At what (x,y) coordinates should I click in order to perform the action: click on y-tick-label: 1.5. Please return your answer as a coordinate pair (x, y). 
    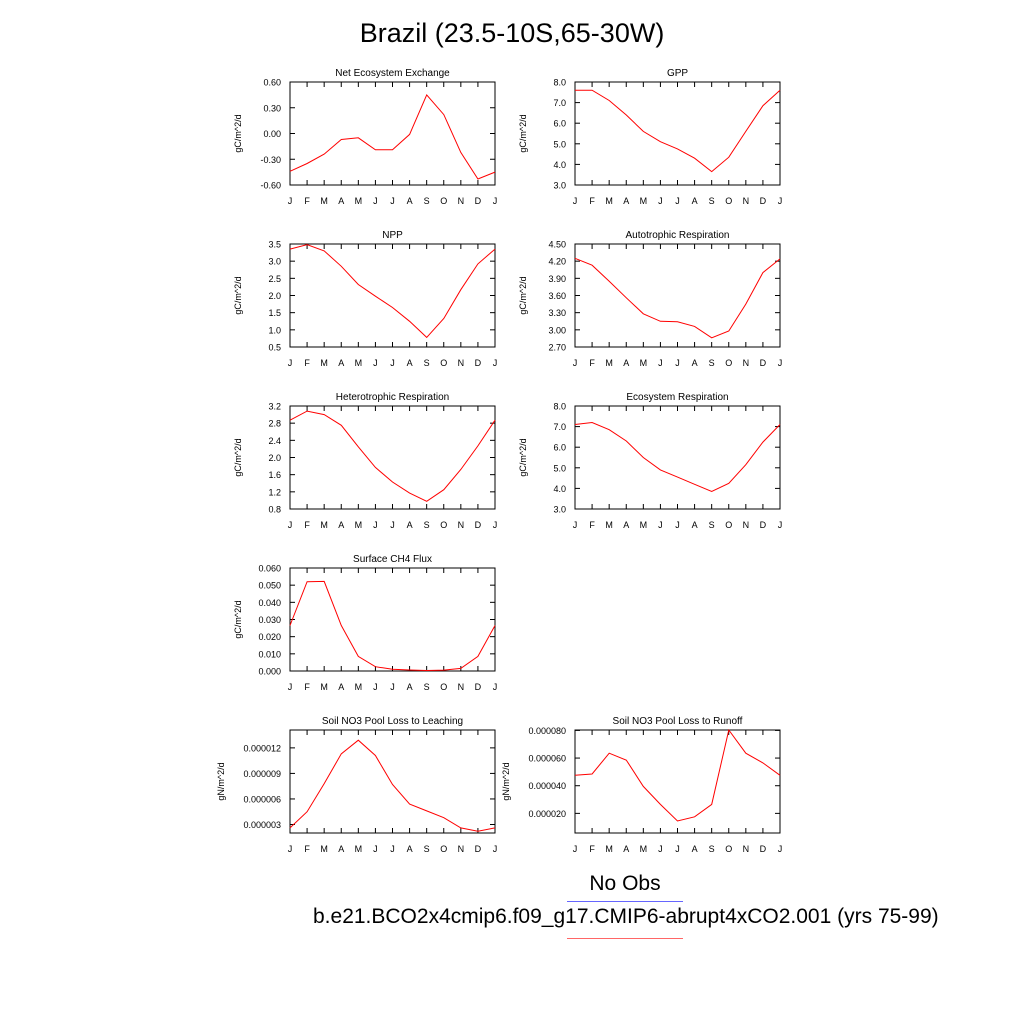
    Looking at the image, I should click on (274, 313).